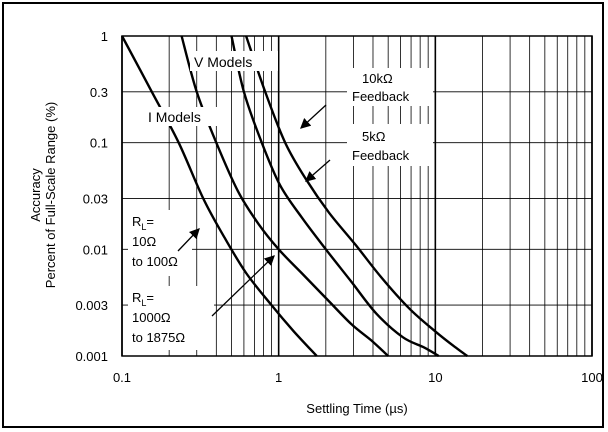 This screenshot has height=432, width=608. Describe the element at coordinates (104, 36) in the screenshot. I see `y-tick-label: 1` at that location.